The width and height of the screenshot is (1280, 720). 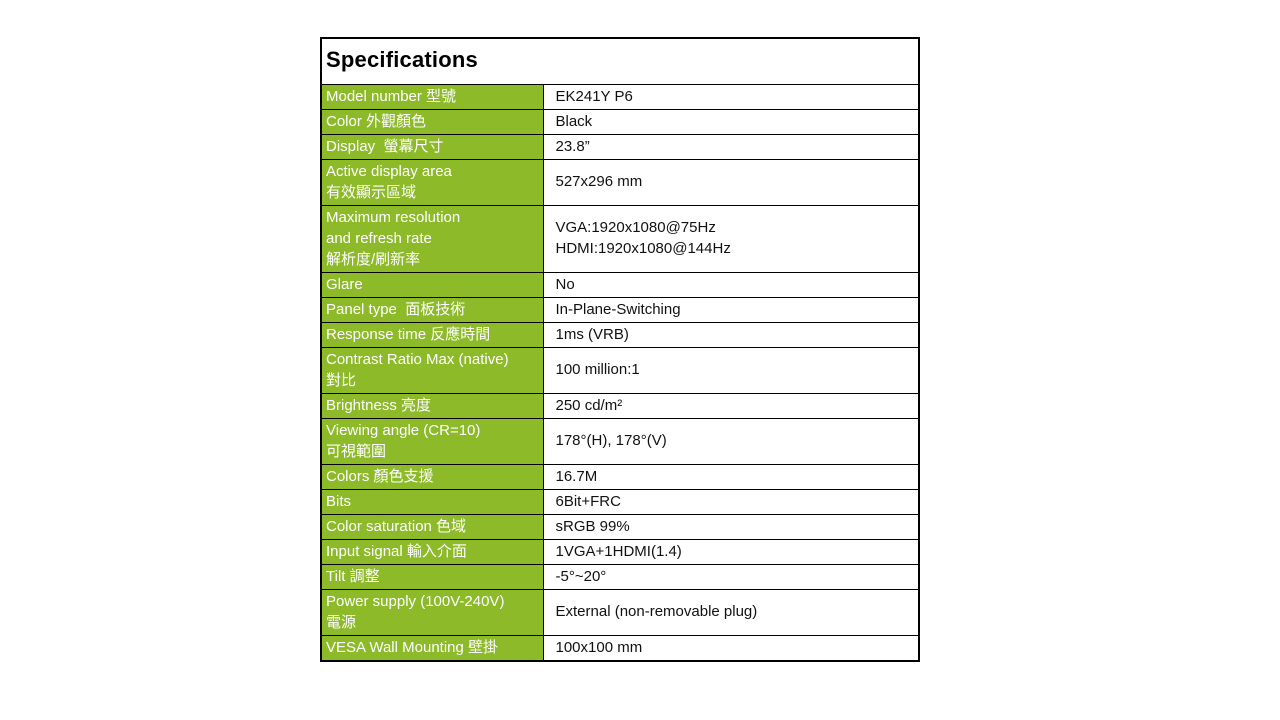 What do you see at coordinates (731, 441) in the screenshot?
I see `spec-value: 178°(H), 178°(V)` at bounding box center [731, 441].